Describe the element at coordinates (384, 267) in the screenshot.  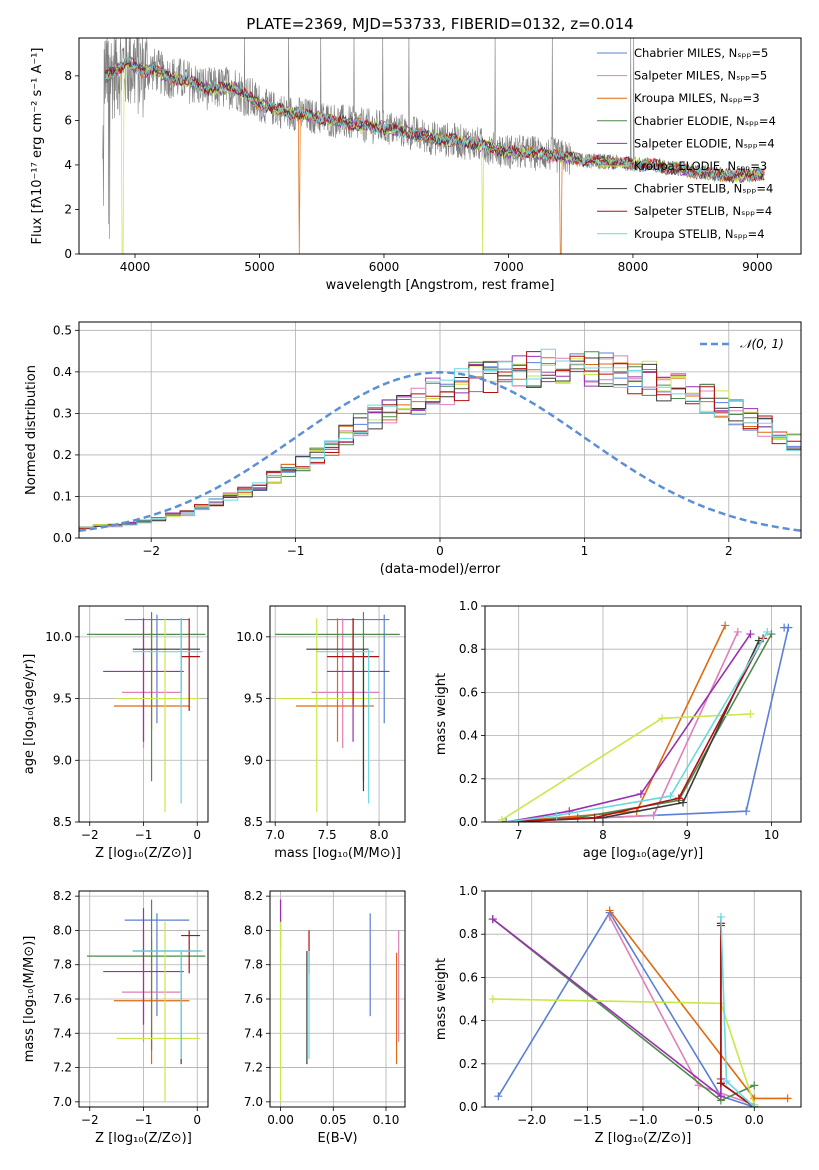
I see `x-tick-label: 6000` at that location.